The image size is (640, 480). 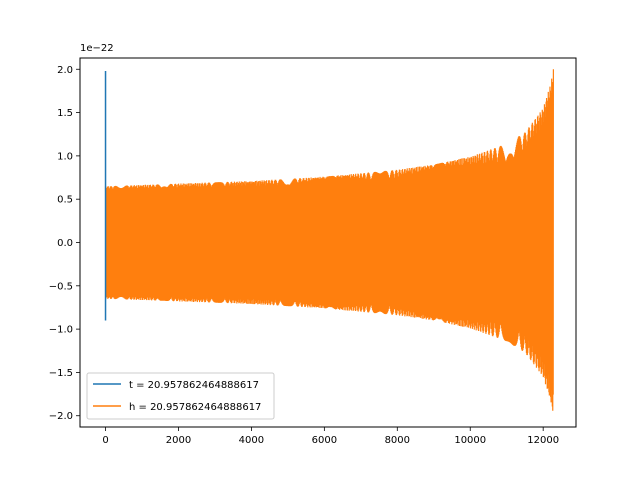 I want to click on y-tick-label: 0.0, so click(x=65, y=243).